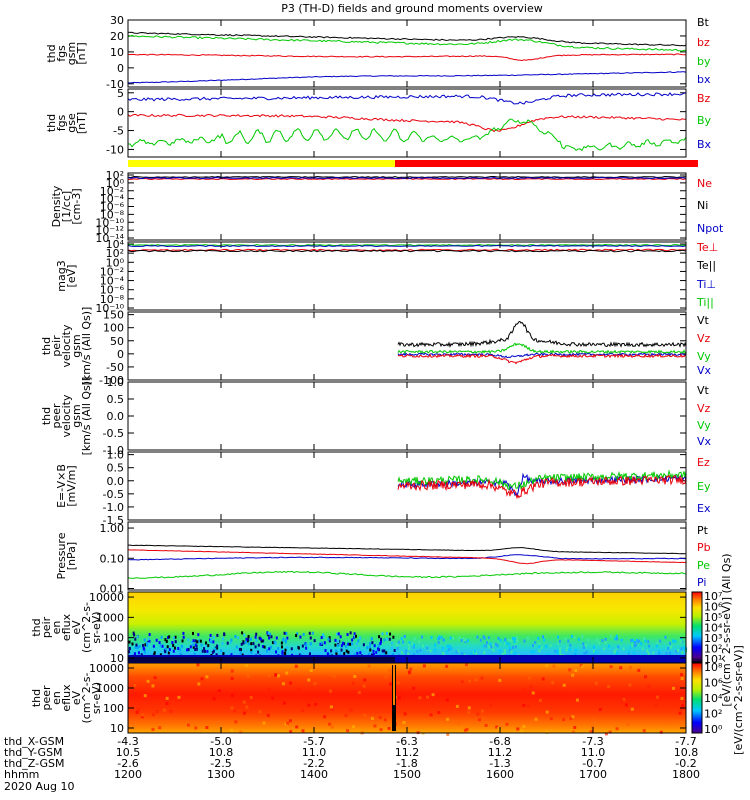 The image size is (750, 800). I want to click on series-Pe-line, so click(407, 574).